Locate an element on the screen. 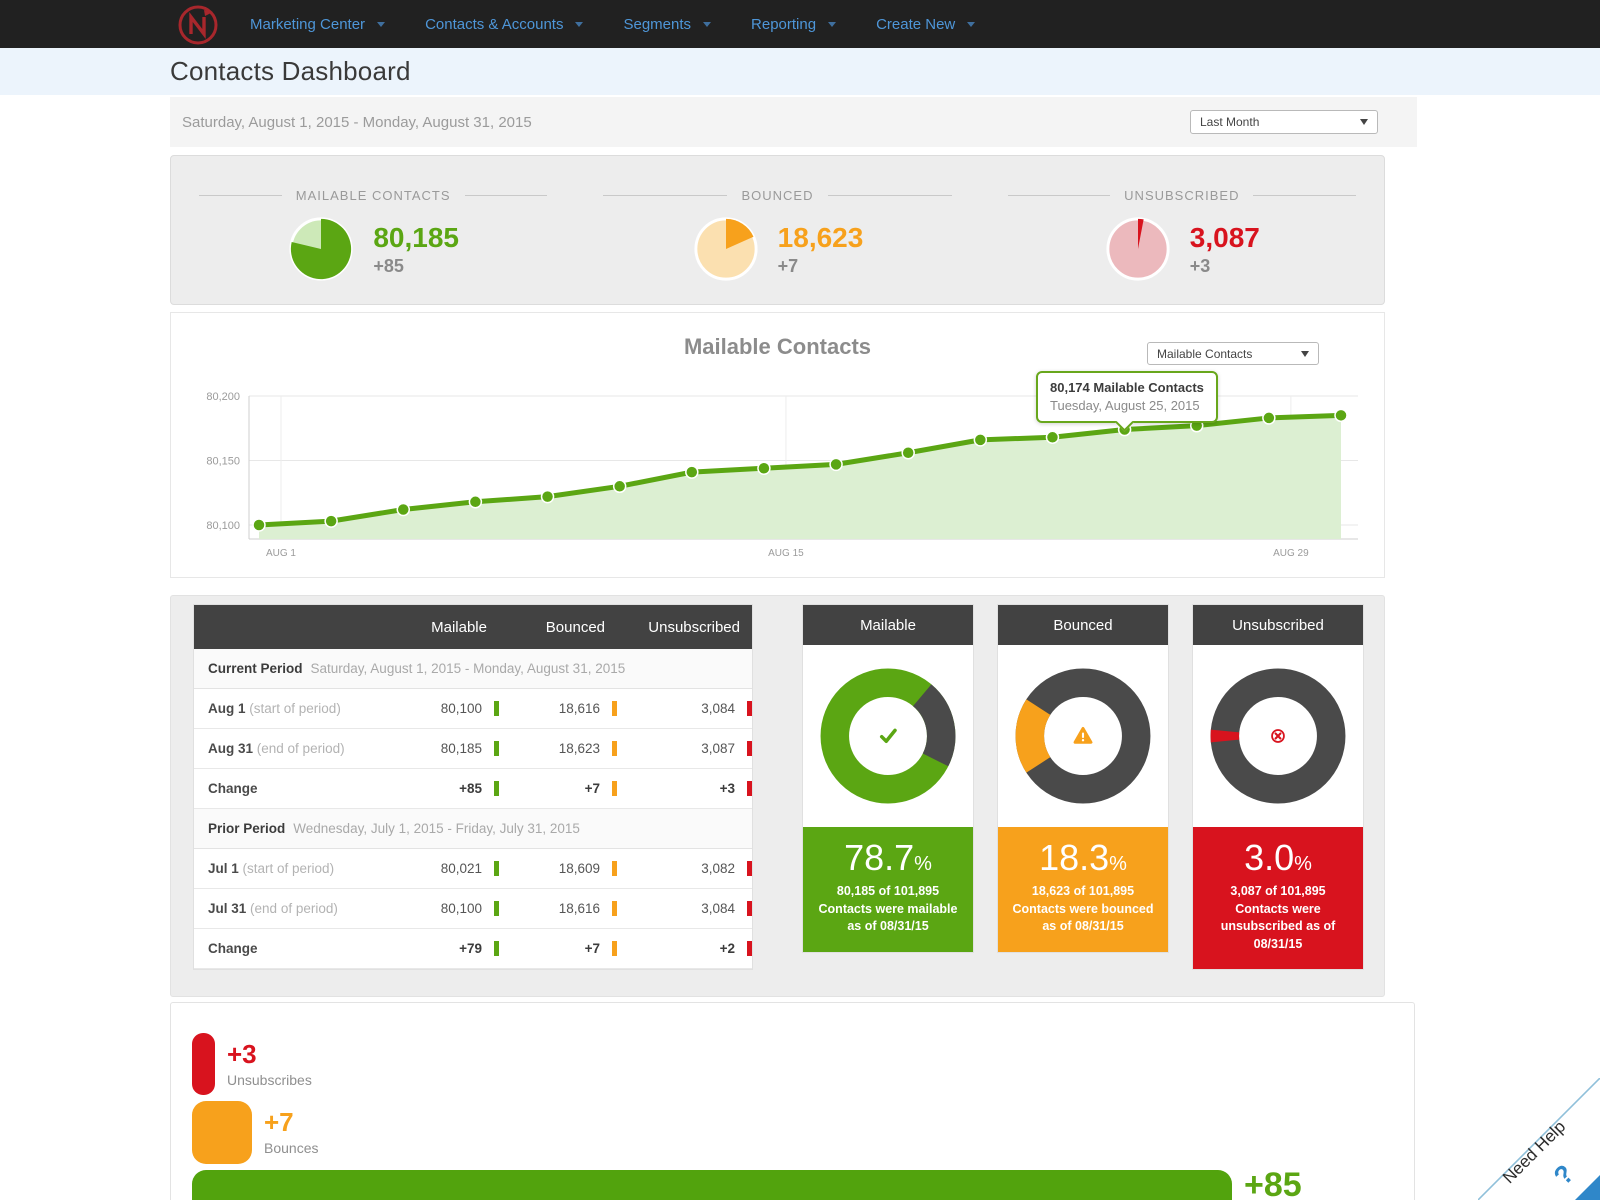  activity-value: +3 is located at coordinates (242, 1054).